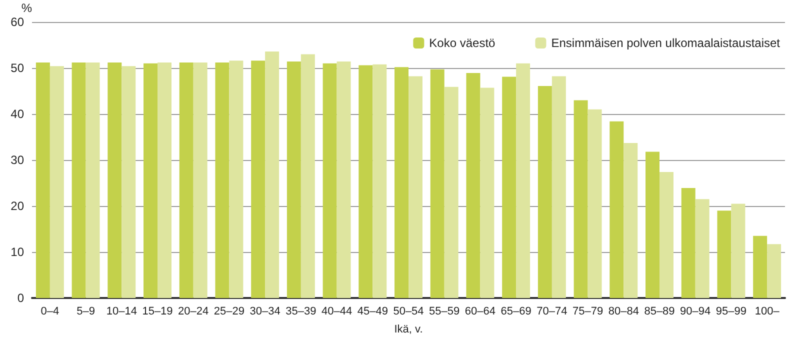  Describe the element at coordinates (301, 312) in the screenshot. I see `x-tick-label: 35–39` at that location.